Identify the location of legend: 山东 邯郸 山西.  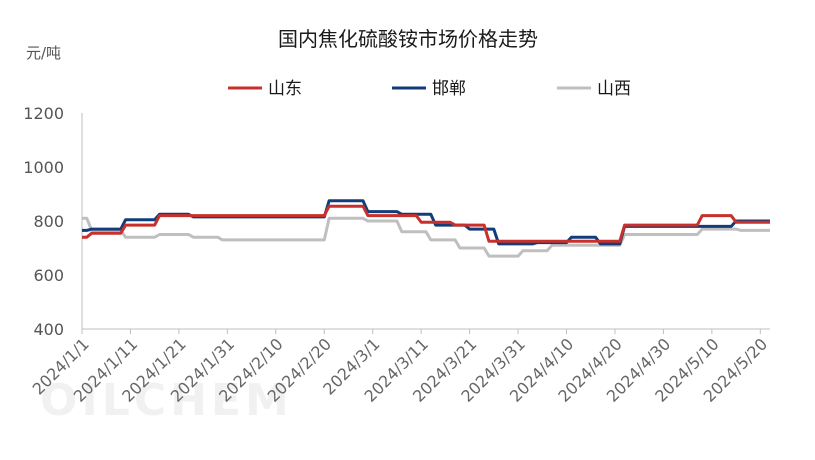
(429, 89).